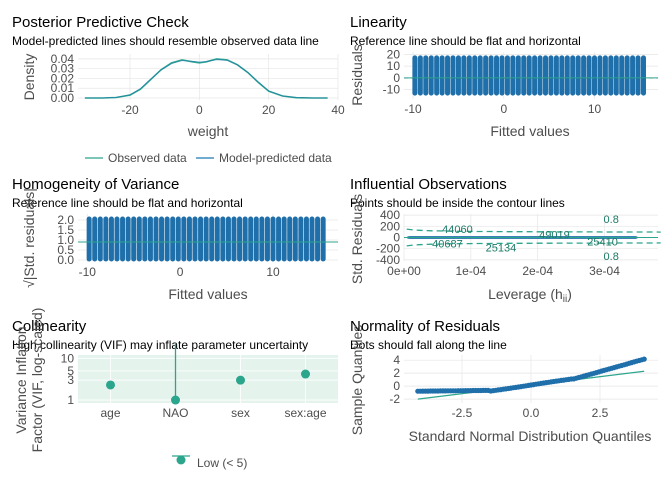 The image size is (672, 480). I want to click on influential-point-label: 25410, so click(602, 243).